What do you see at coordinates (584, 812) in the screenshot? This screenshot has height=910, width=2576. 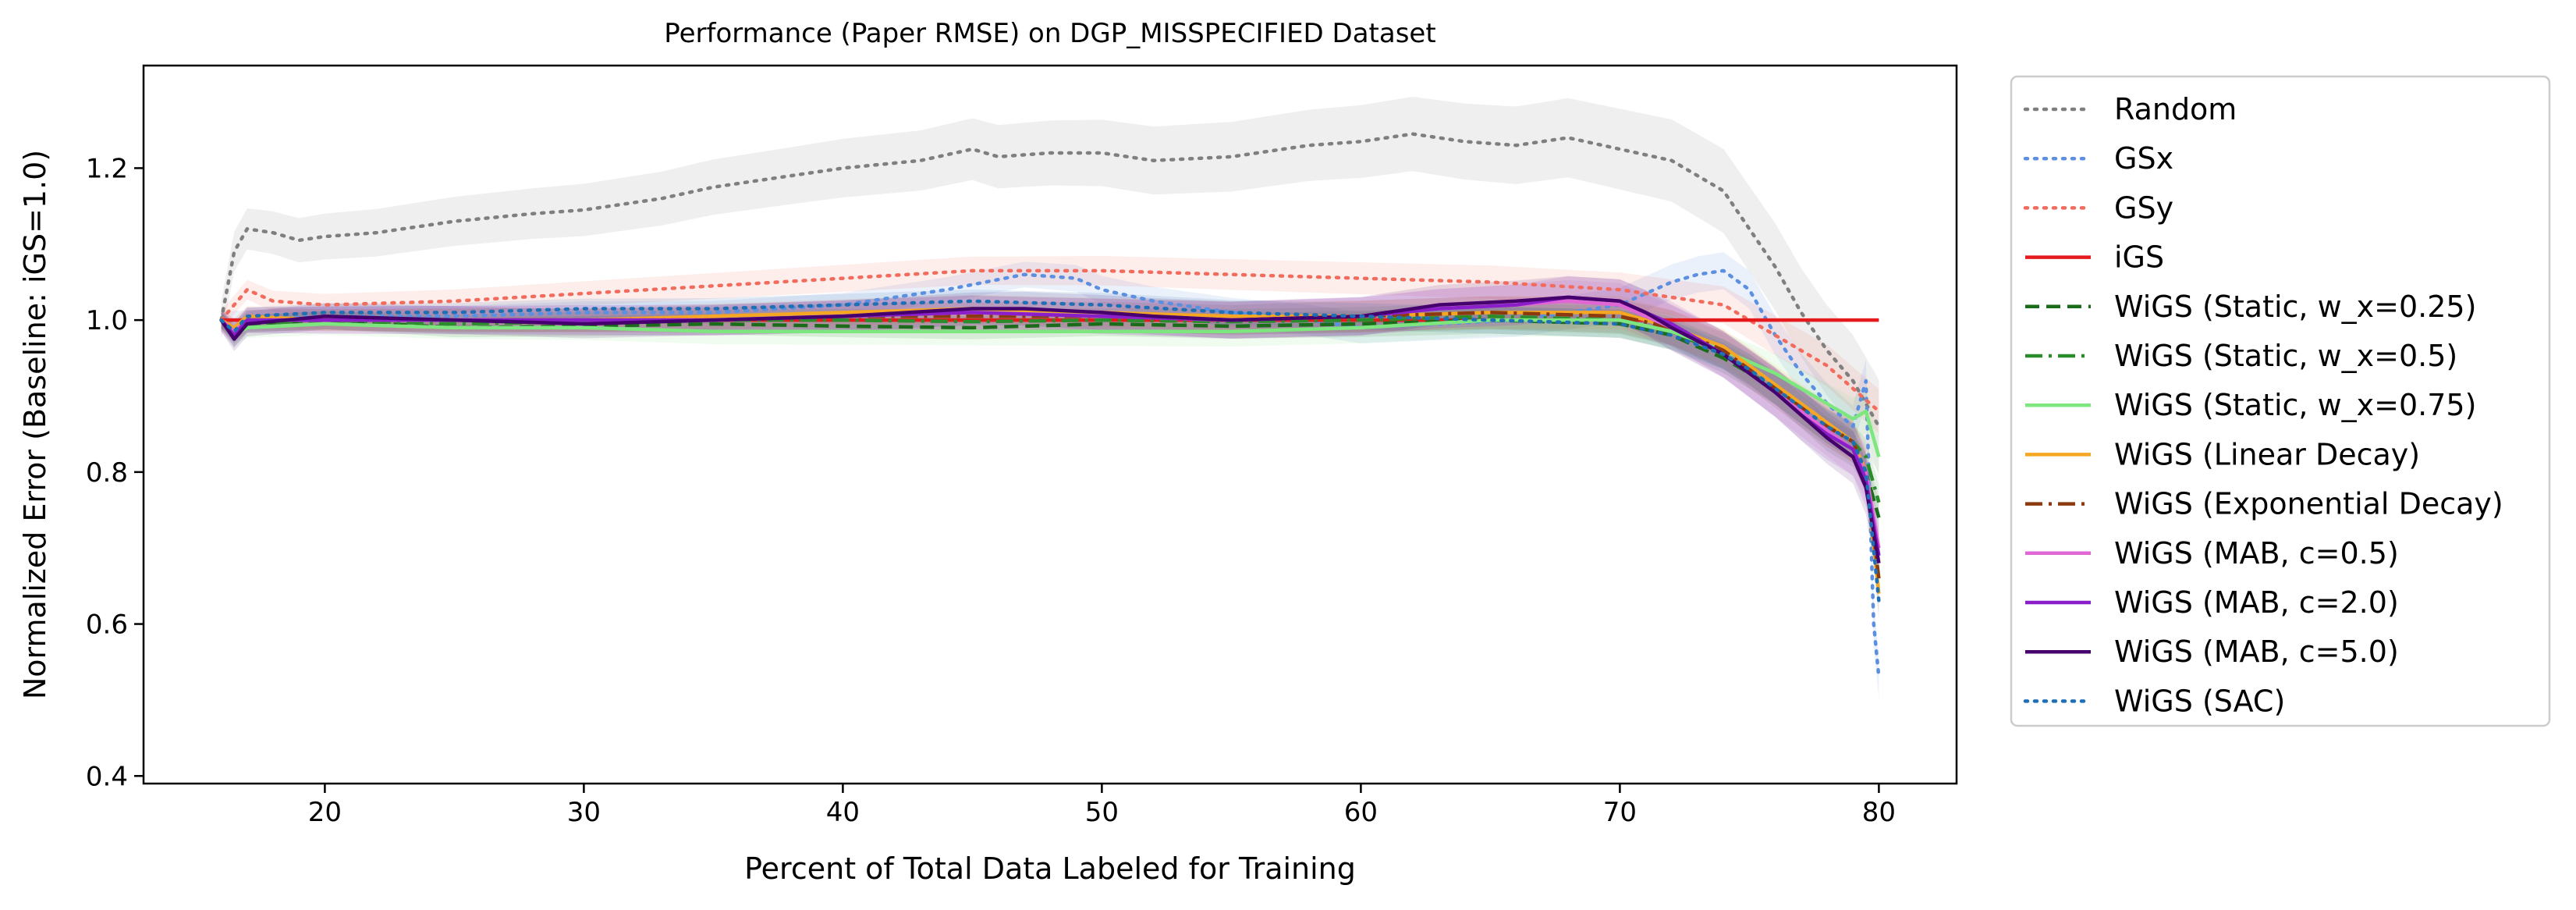 I see `x-tick-label: 30` at bounding box center [584, 812].